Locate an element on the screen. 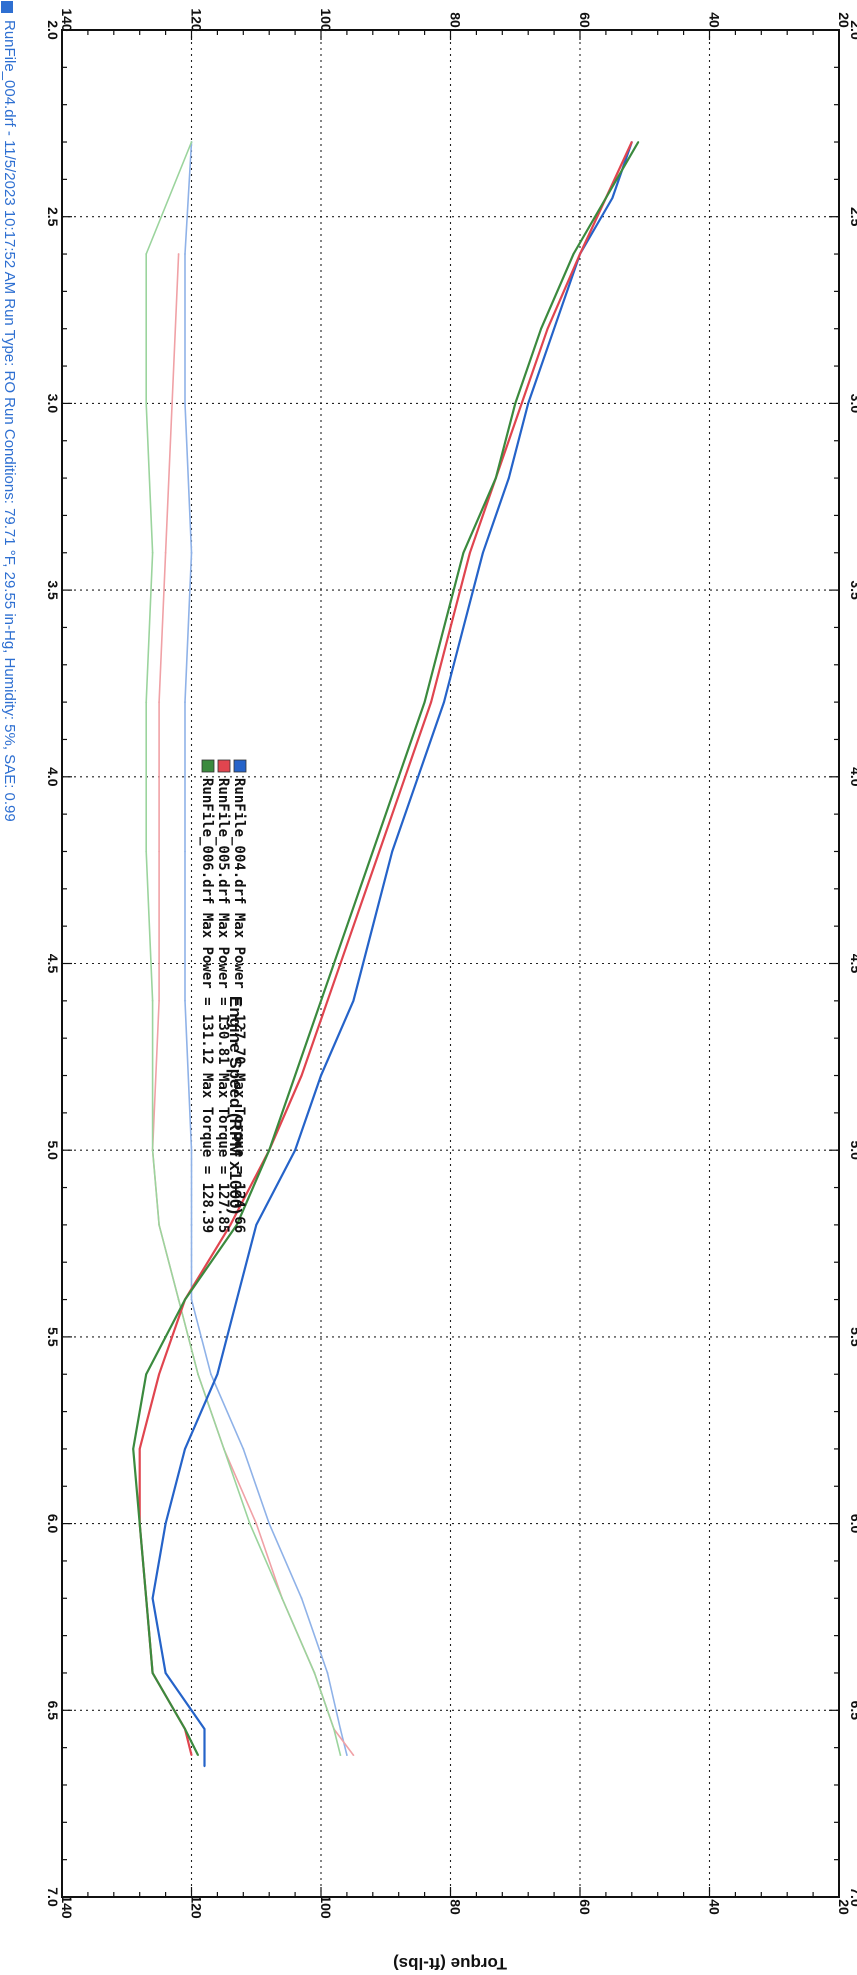 Image resolution: width=857 pixels, height=1975 pixels. x-tick-label: 3.0 is located at coordinates (852, 404).